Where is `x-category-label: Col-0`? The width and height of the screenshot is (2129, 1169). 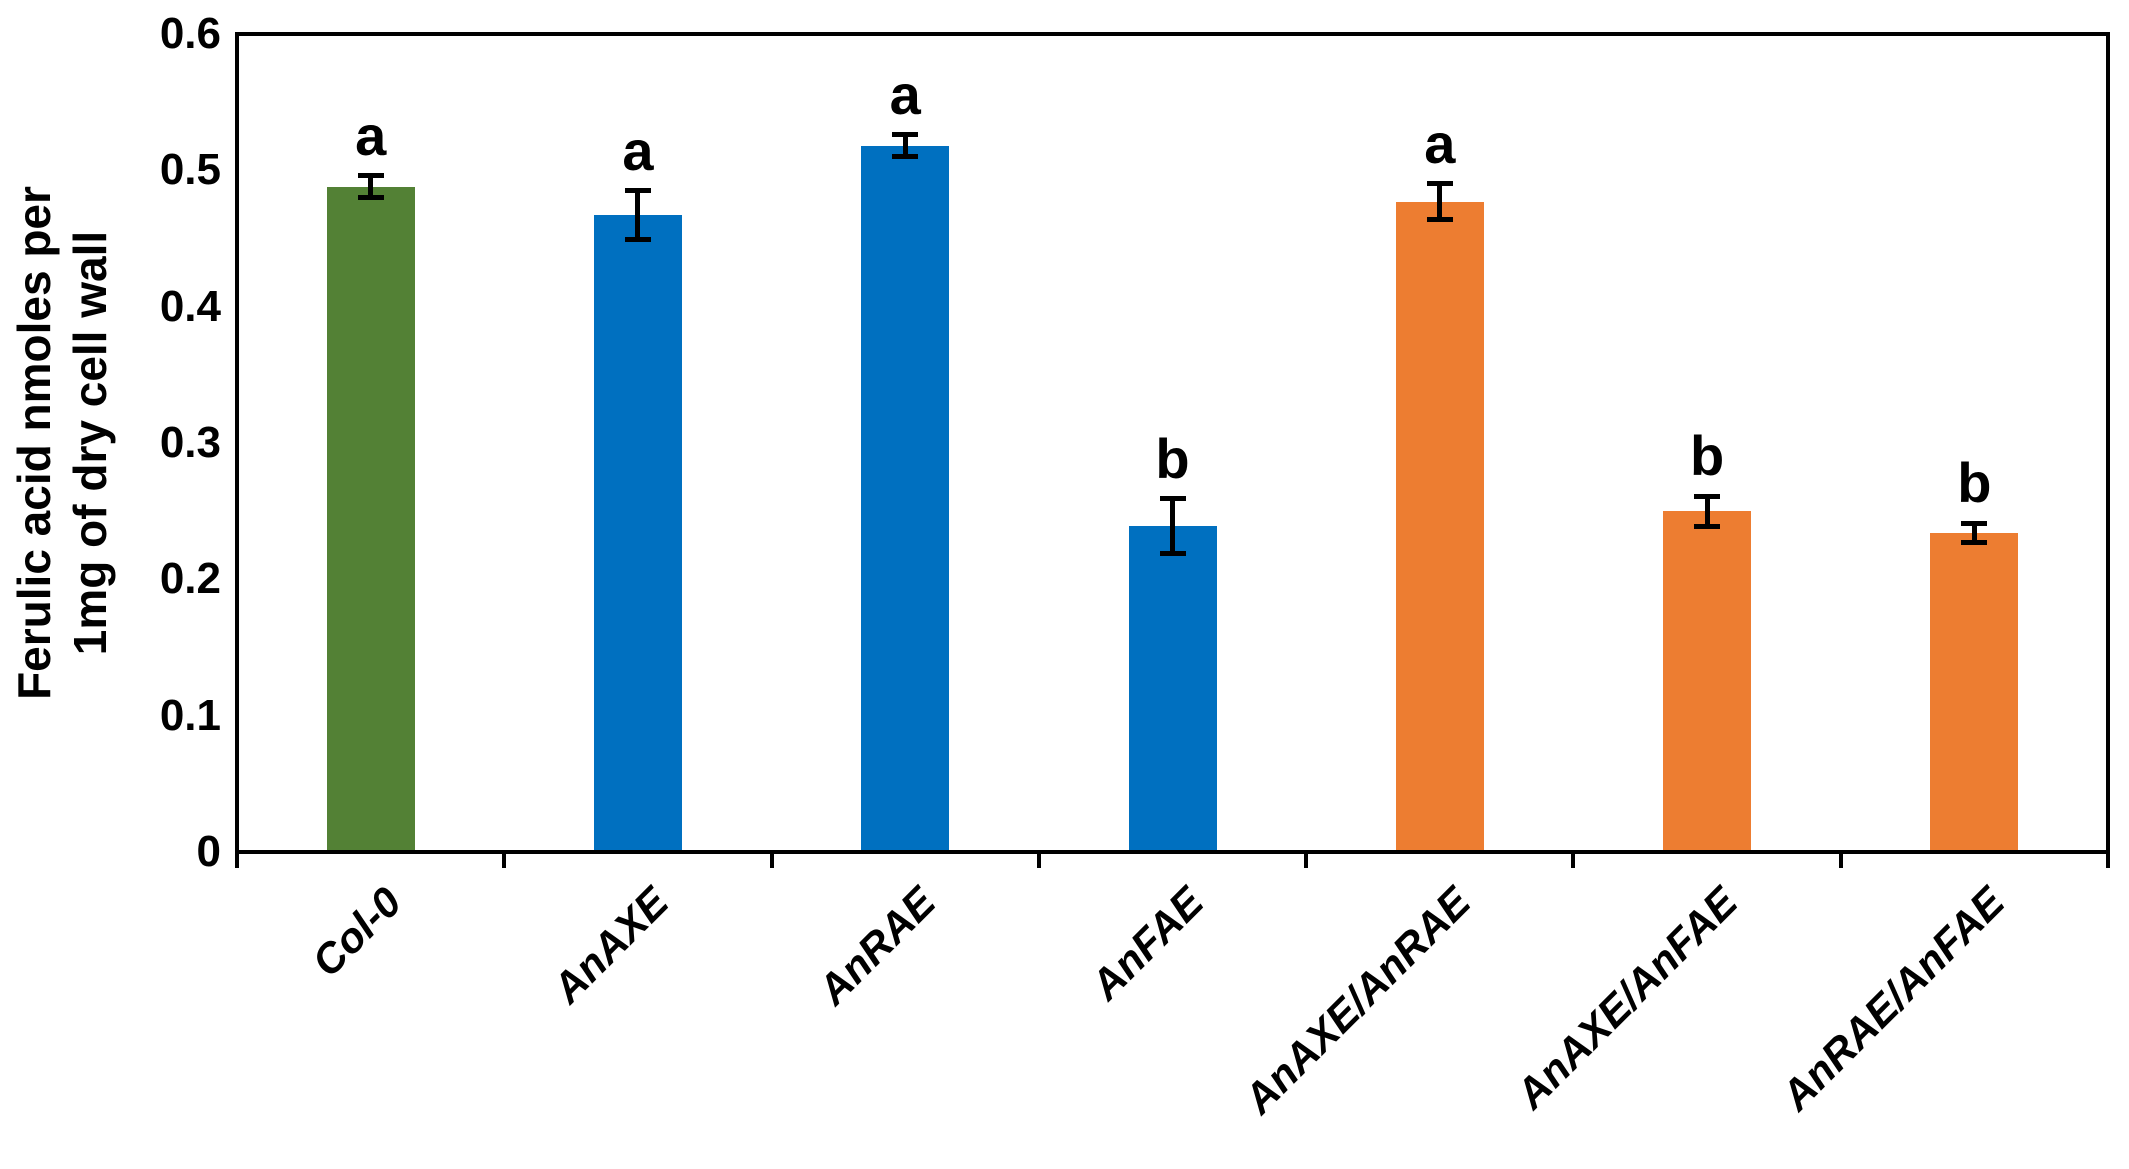 x-category-label: Col-0 is located at coordinates (356, 932).